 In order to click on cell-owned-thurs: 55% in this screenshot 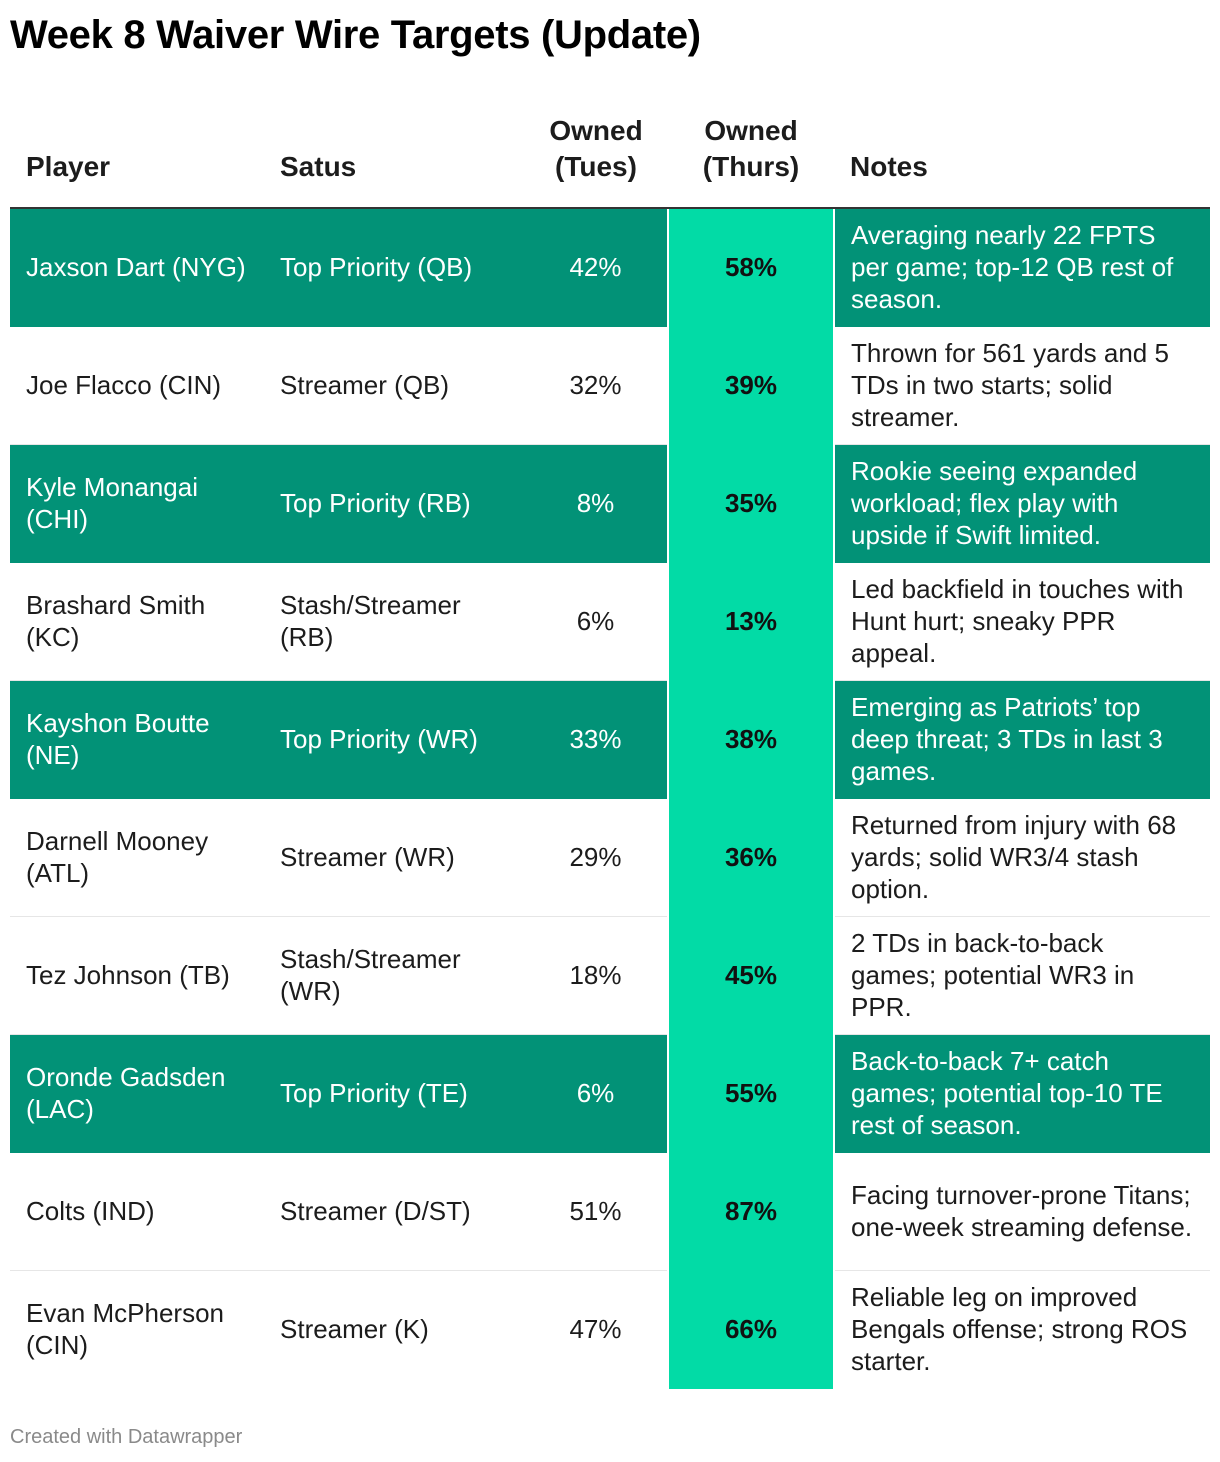, I will do `click(751, 1093)`.